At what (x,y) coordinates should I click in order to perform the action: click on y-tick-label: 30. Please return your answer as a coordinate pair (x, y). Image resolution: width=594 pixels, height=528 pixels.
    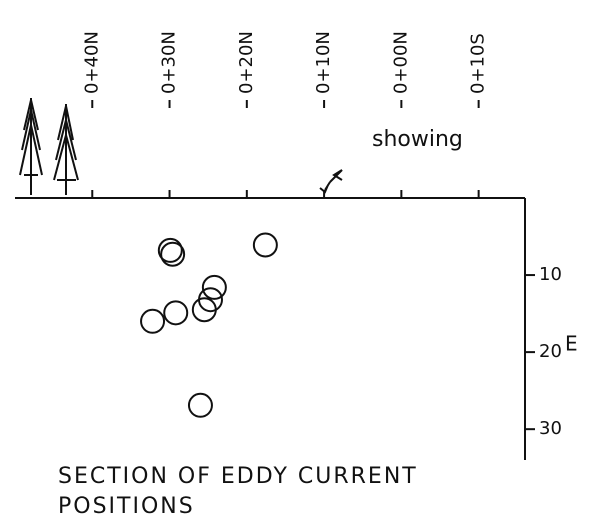
    Looking at the image, I should click on (550, 428).